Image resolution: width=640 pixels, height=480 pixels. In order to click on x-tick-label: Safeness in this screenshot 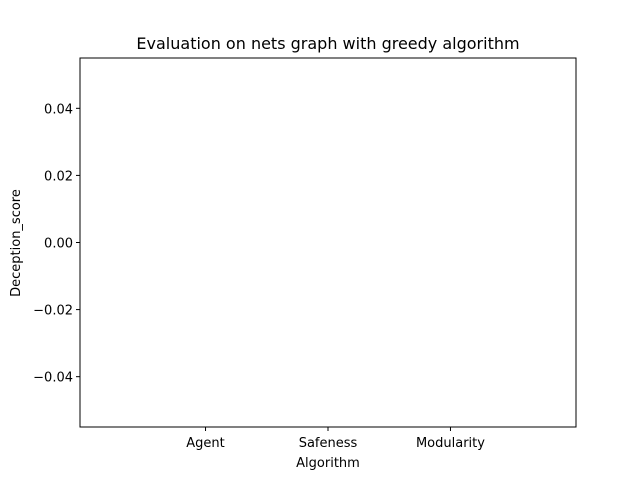, I will do `click(328, 443)`.